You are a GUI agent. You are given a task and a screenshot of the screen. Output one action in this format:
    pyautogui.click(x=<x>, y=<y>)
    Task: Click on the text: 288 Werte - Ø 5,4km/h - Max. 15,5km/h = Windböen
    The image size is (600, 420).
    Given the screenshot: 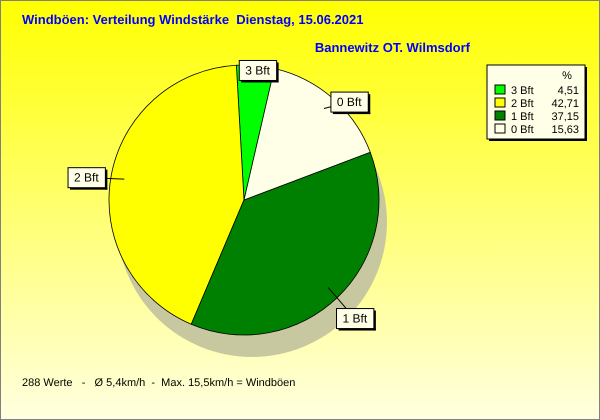 What is the action you would take?
    pyautogui.click(x=159, y=383)
    